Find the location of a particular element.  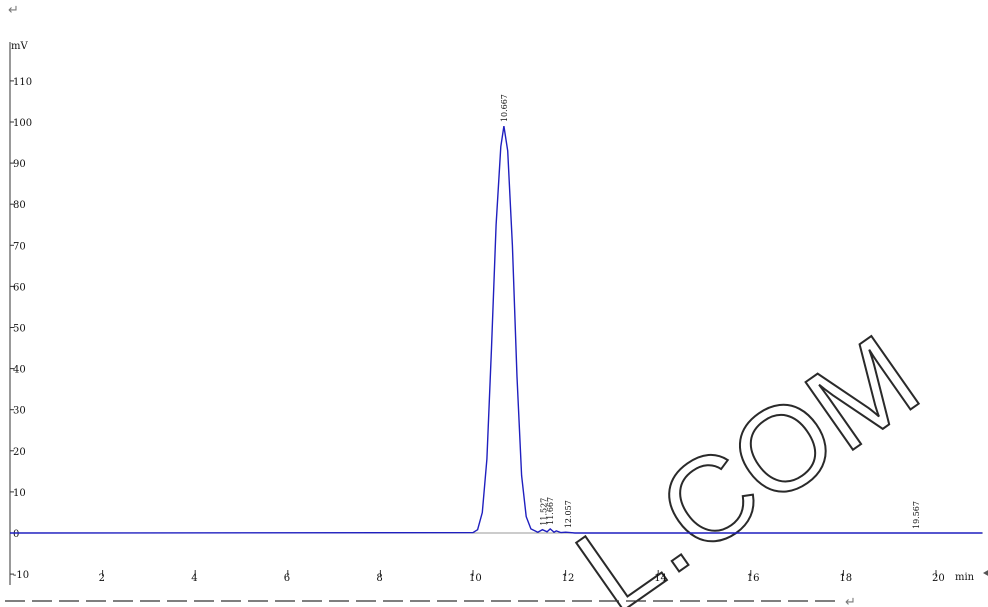

peak-label: 12.057 is located at coordinates (568, 514).